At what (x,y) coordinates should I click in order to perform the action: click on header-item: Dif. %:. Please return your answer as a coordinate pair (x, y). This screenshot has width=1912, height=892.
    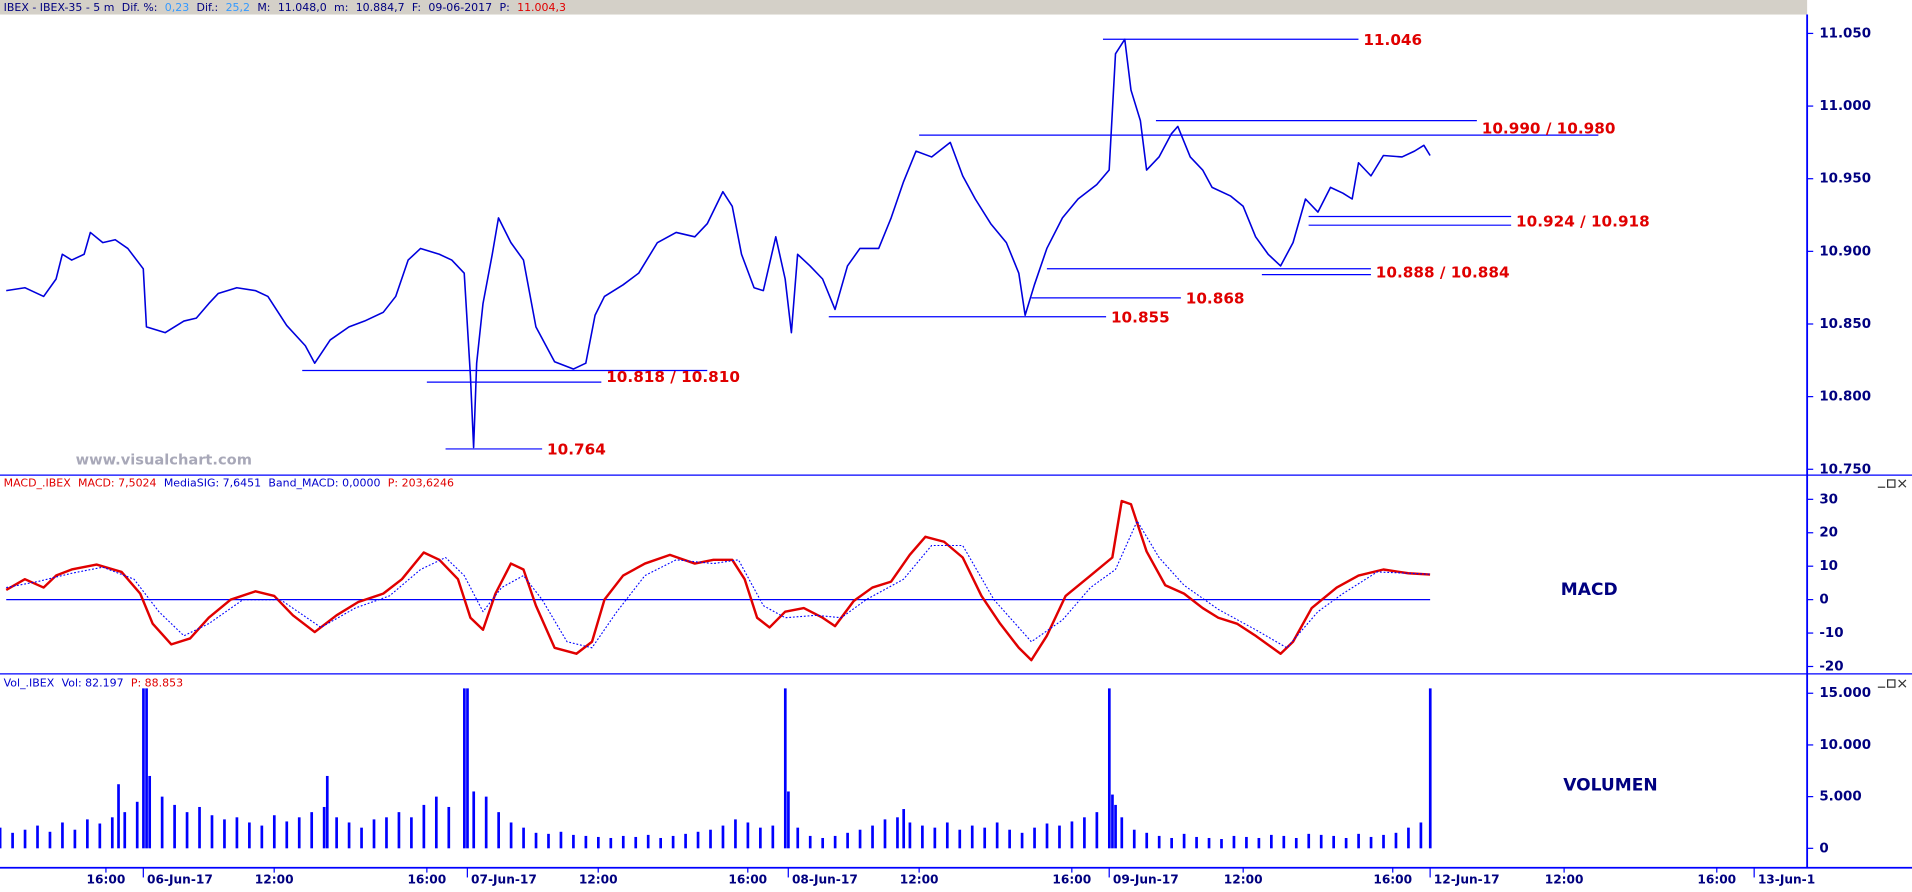
    Looking at the image, I should click on (140, 7).